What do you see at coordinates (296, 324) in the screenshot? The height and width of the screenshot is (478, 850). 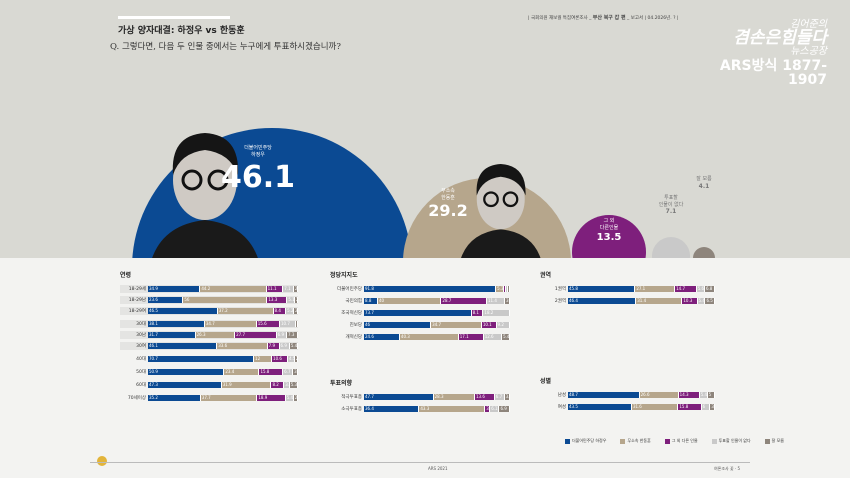 I see `bar-segment-dark: 1` at bounding box center [296, 324].